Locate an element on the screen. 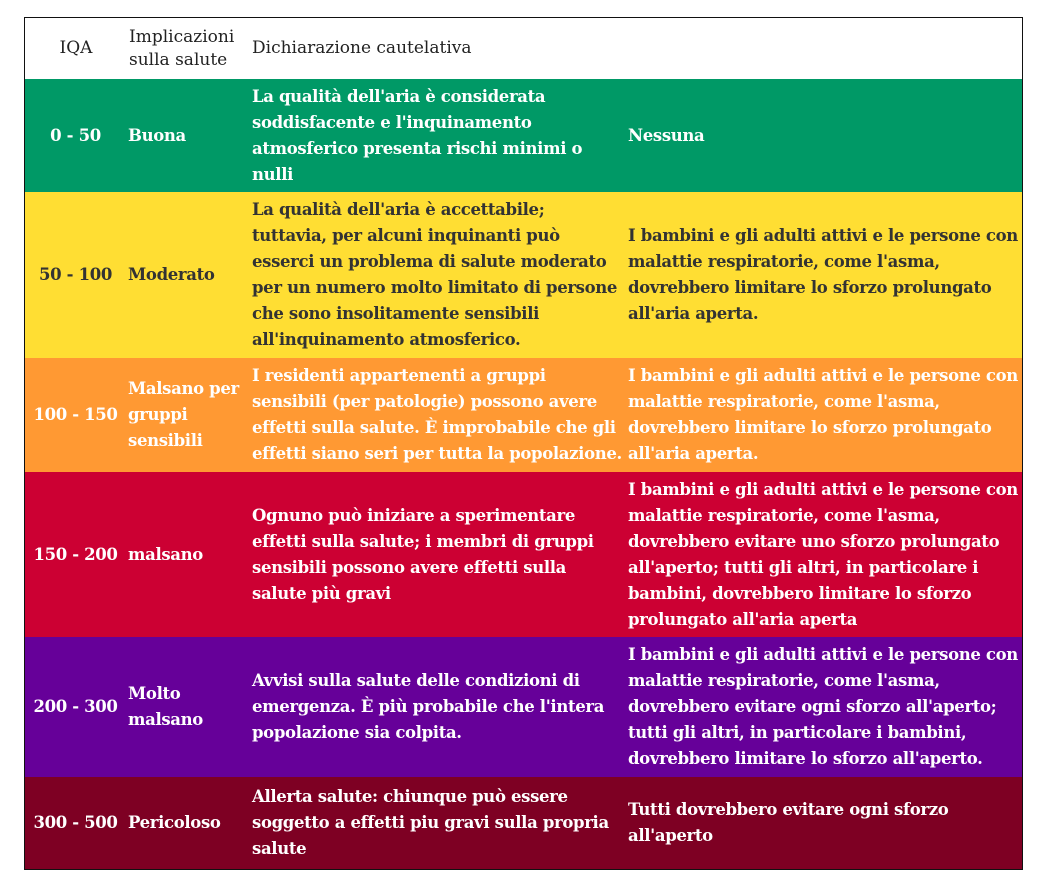  health-level-cell: Buona is located at coordinates (157, 135).